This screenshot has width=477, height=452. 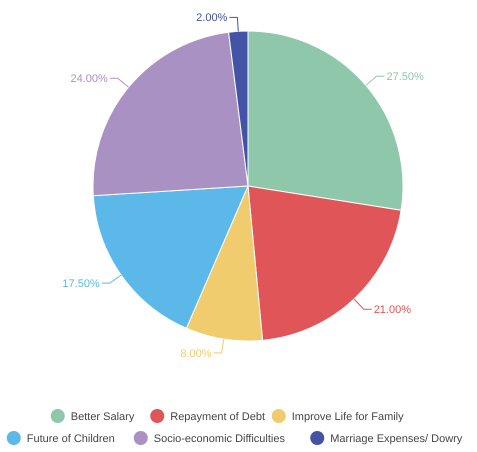 What do you see at coordinates (102, 416) in the screenshot?
I see `legend-label: Better Salary` at bounding box center [102, 416].